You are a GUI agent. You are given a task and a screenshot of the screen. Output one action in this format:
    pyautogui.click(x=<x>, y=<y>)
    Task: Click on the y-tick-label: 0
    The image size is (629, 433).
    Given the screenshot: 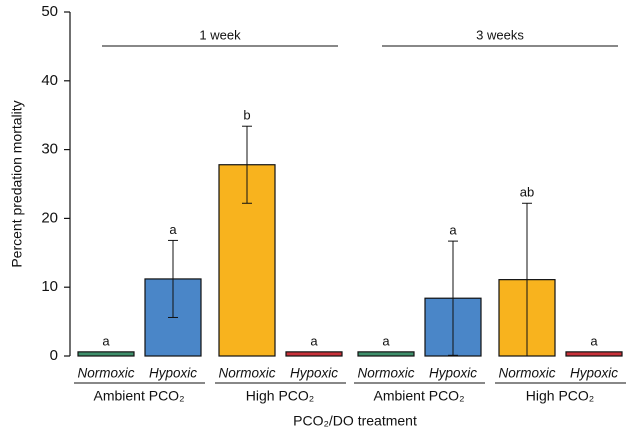 What is the action you would take?
    pyautogui.click(x=54, y=355)
    